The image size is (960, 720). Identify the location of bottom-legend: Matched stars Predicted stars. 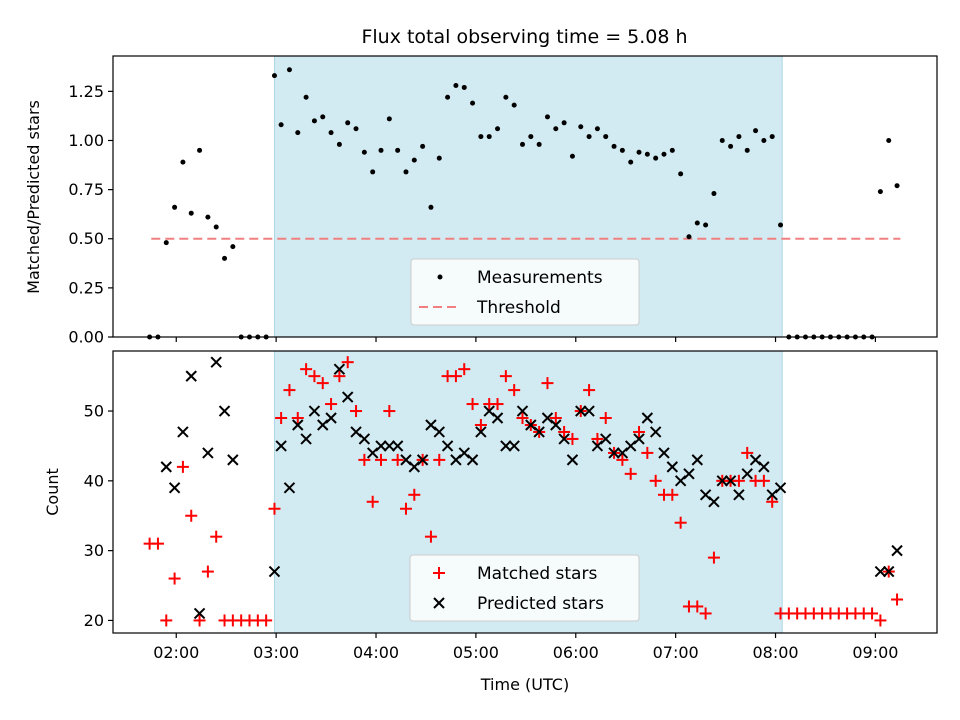
(524, 588).